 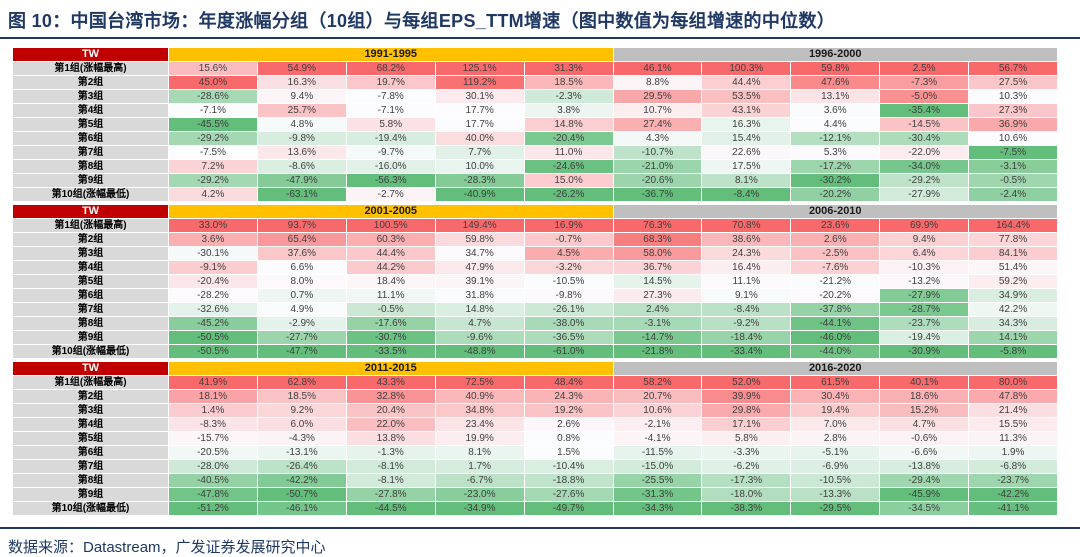 What do you see at coordinates (1013, 452) in the screenshot?
I see `data-cell: 1.9%` at bounding box center [1013, 452].